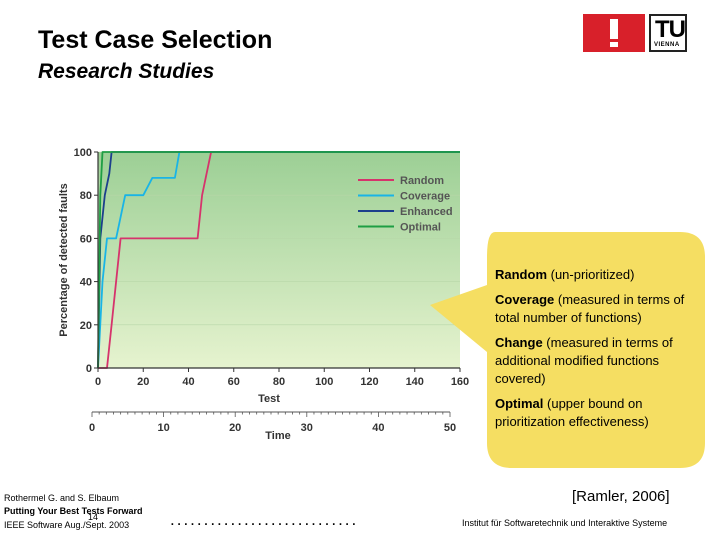 The image size is (720, 540). I want to click on time-tick-label: 10, so click(163, 428).